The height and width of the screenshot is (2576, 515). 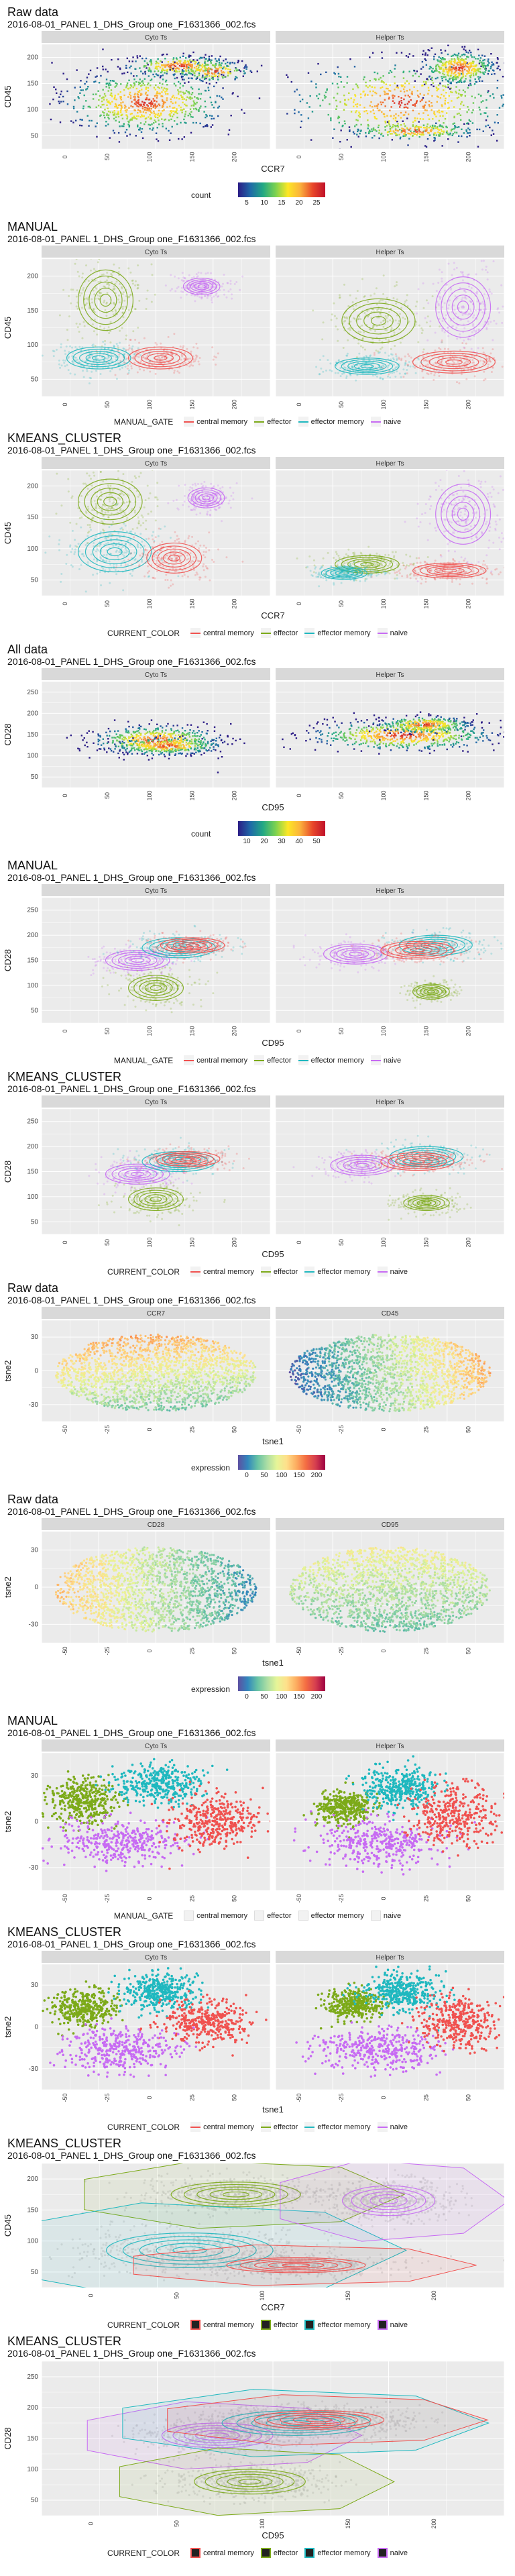 I want to click on y-tick-label: 50, so click(x=35, y=580).